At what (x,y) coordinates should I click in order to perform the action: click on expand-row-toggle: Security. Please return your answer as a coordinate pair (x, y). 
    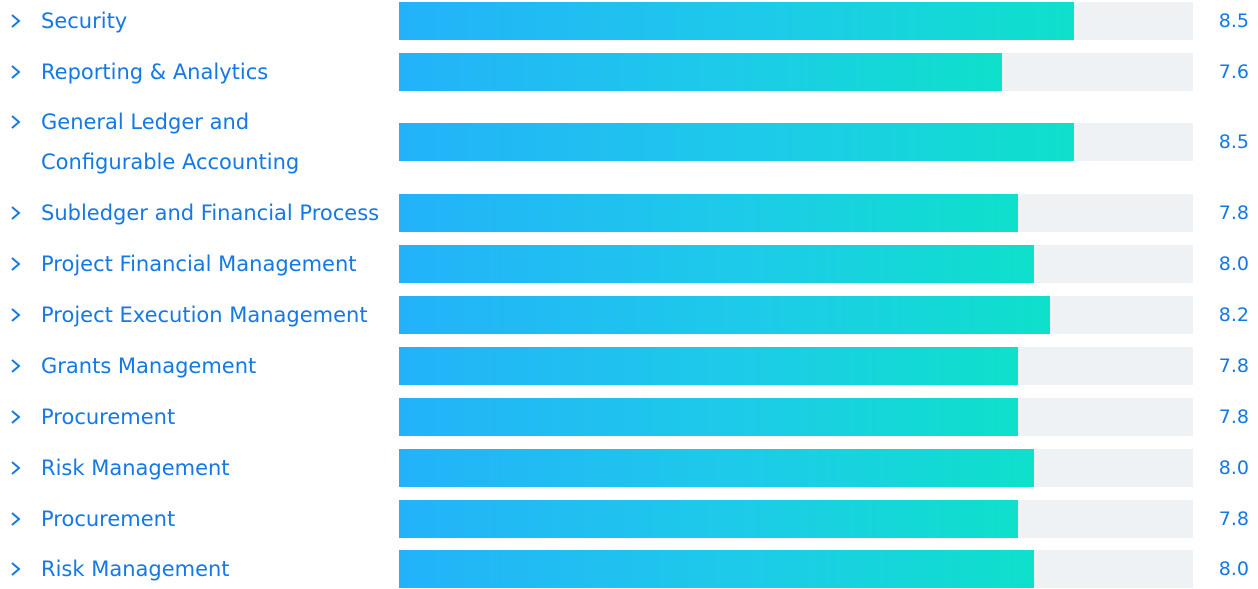
    Looking at the image, I should click on (195, 21).